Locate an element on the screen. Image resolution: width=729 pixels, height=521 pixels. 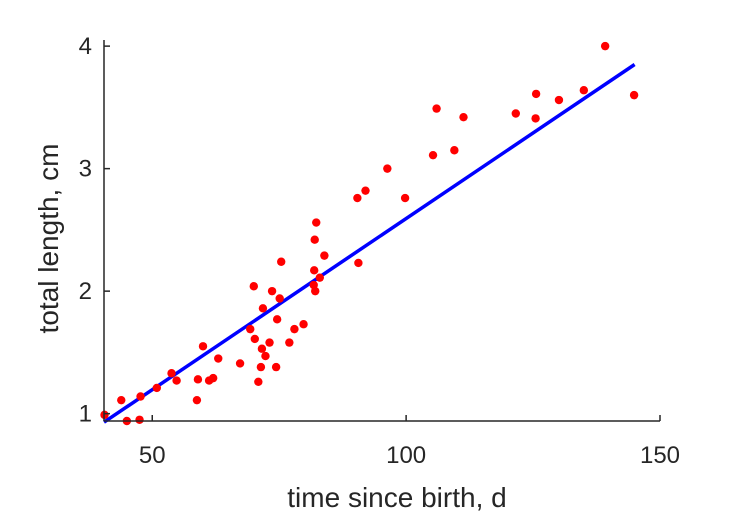
y-axis-label: total length, cm is located at coordinates (48, 239).